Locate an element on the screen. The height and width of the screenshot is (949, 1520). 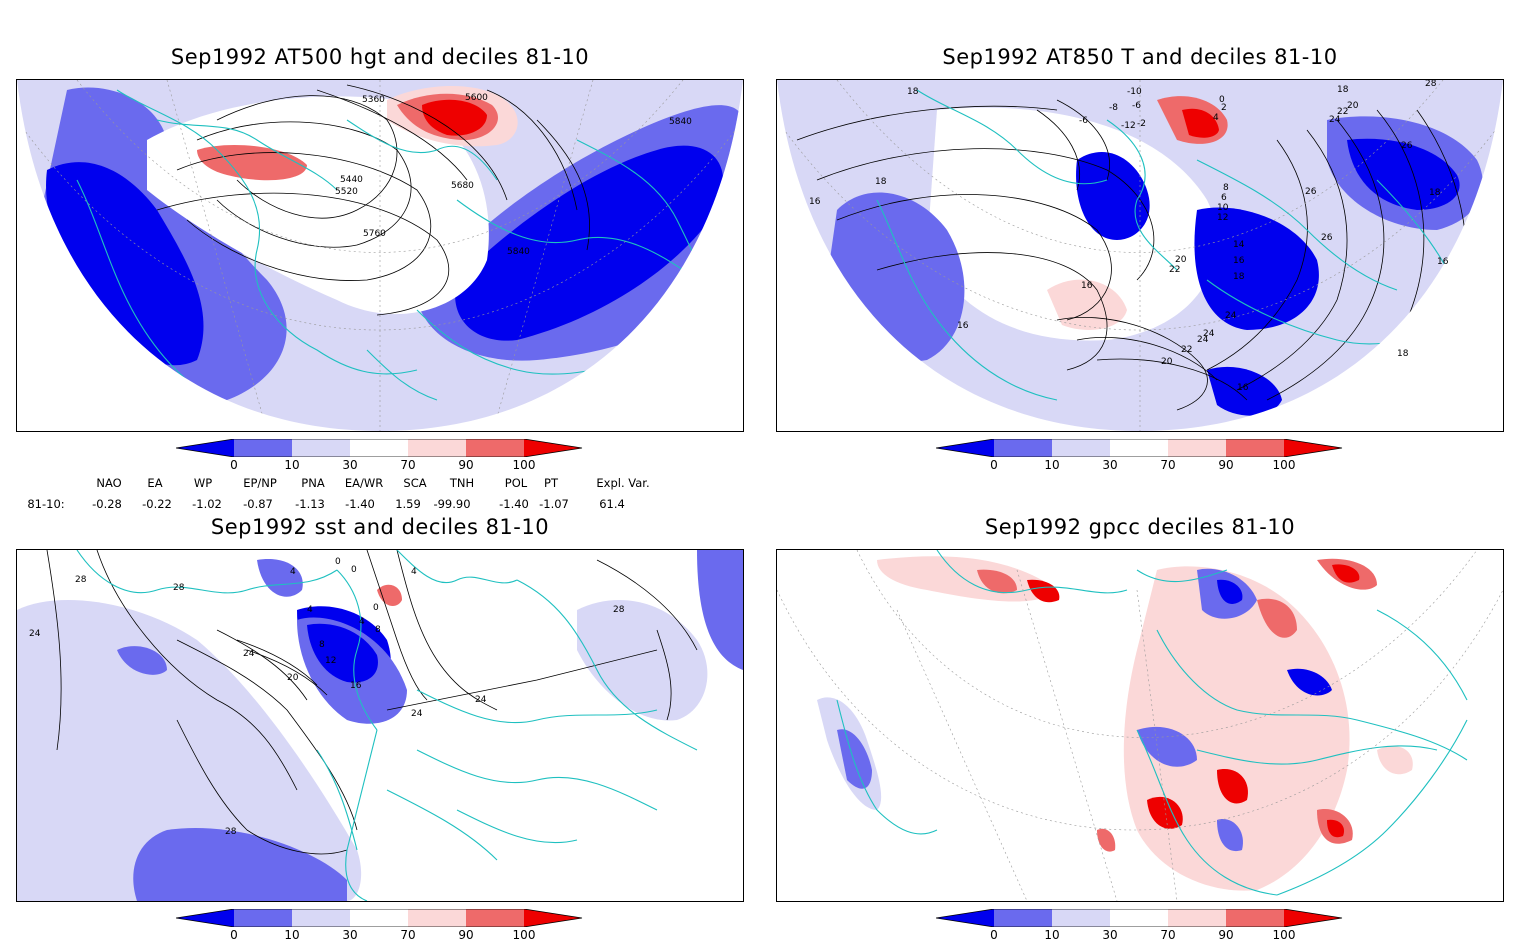
colorbar-tick: 100 is located at coordinates (1284, 465).